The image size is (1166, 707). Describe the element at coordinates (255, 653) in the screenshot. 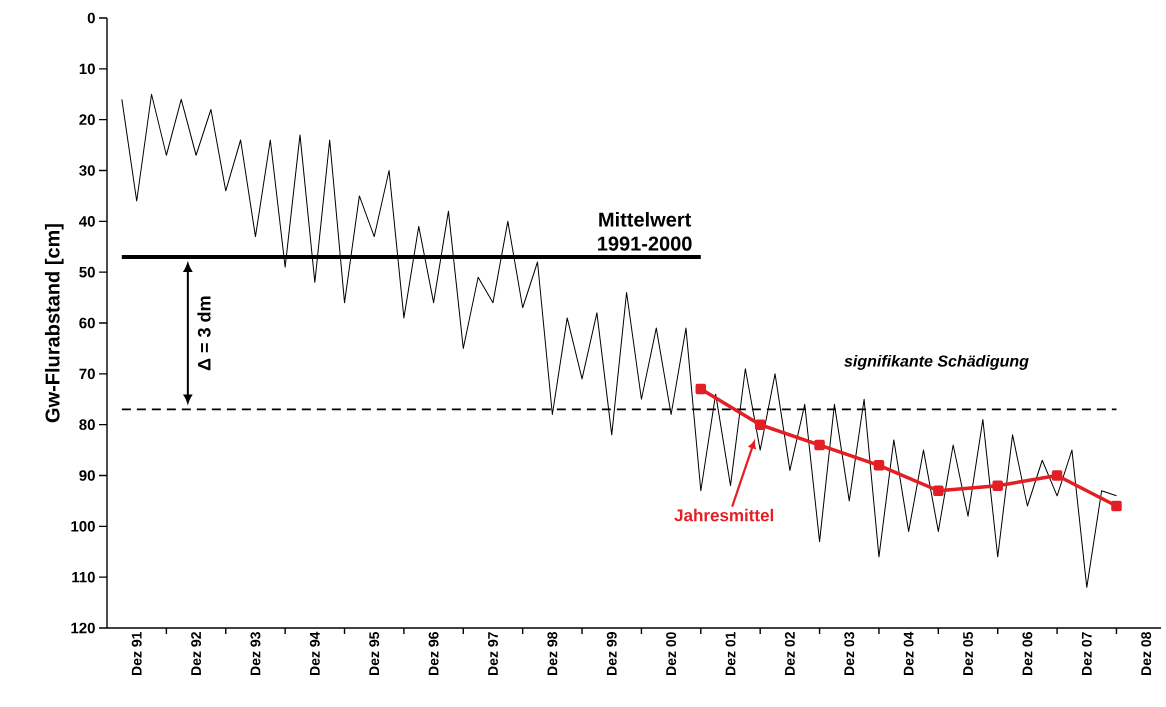

I see `x-tick-label: Dez 93` at that location.